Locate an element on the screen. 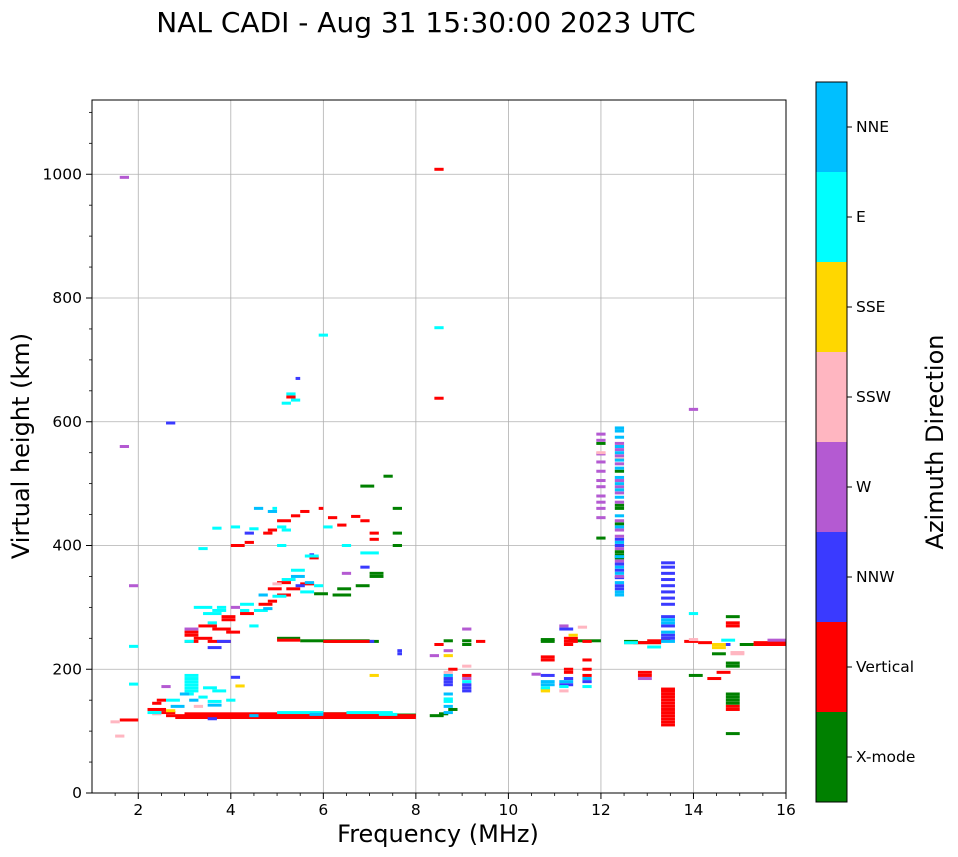 This screenshot has height=857, width=958. colorbar-tick-label: Vertical is located at coordinates (885, 667).